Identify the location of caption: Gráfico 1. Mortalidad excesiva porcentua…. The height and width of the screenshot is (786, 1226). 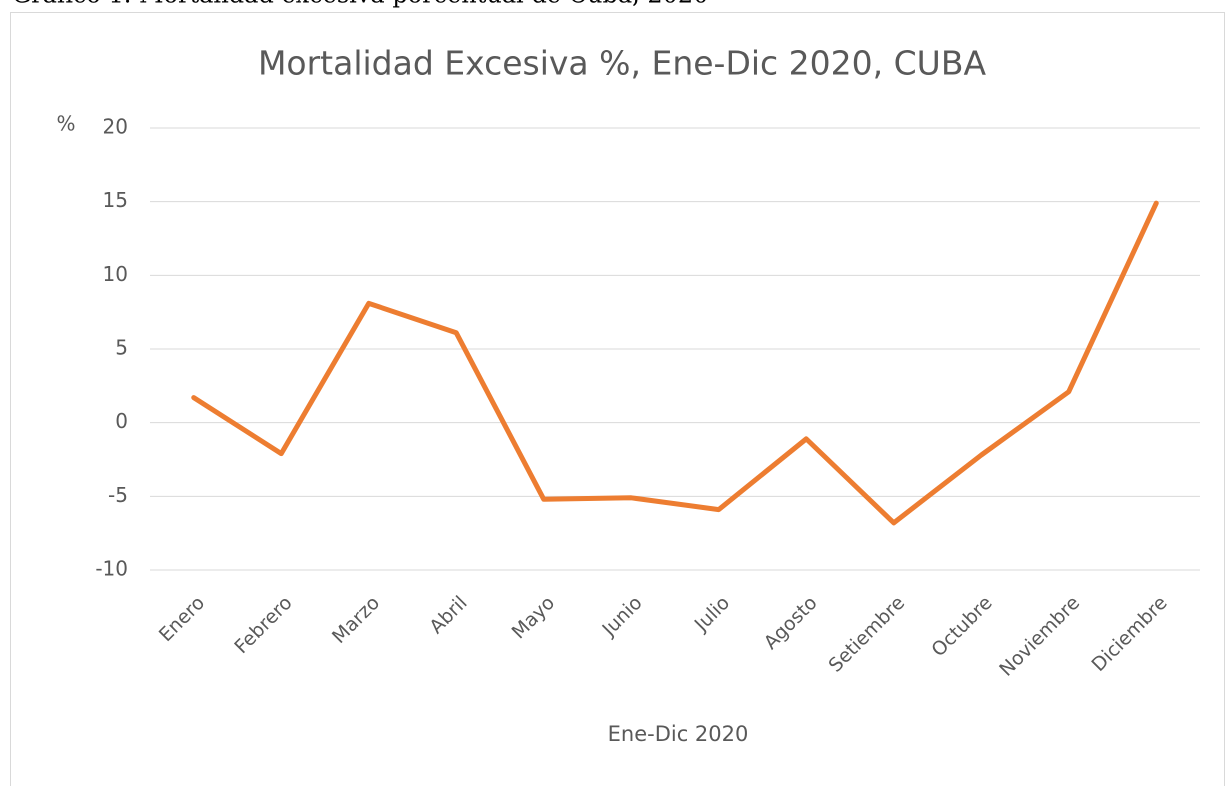
(360, 4).